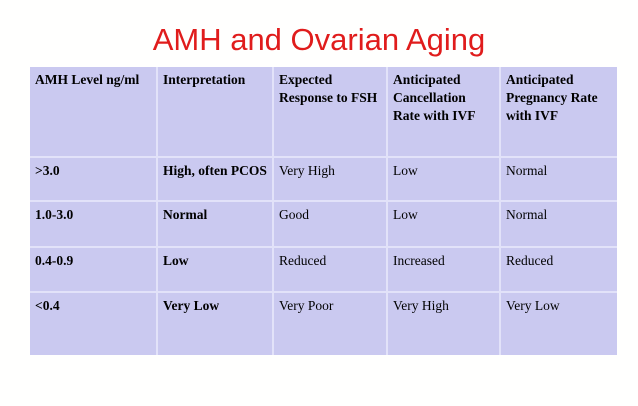 The image size is (638, 406). What do you see at coordinates (330, 179) in the screenshot?
I see `table-cell-expected-response: Very High` at bounding box center [330, 179].